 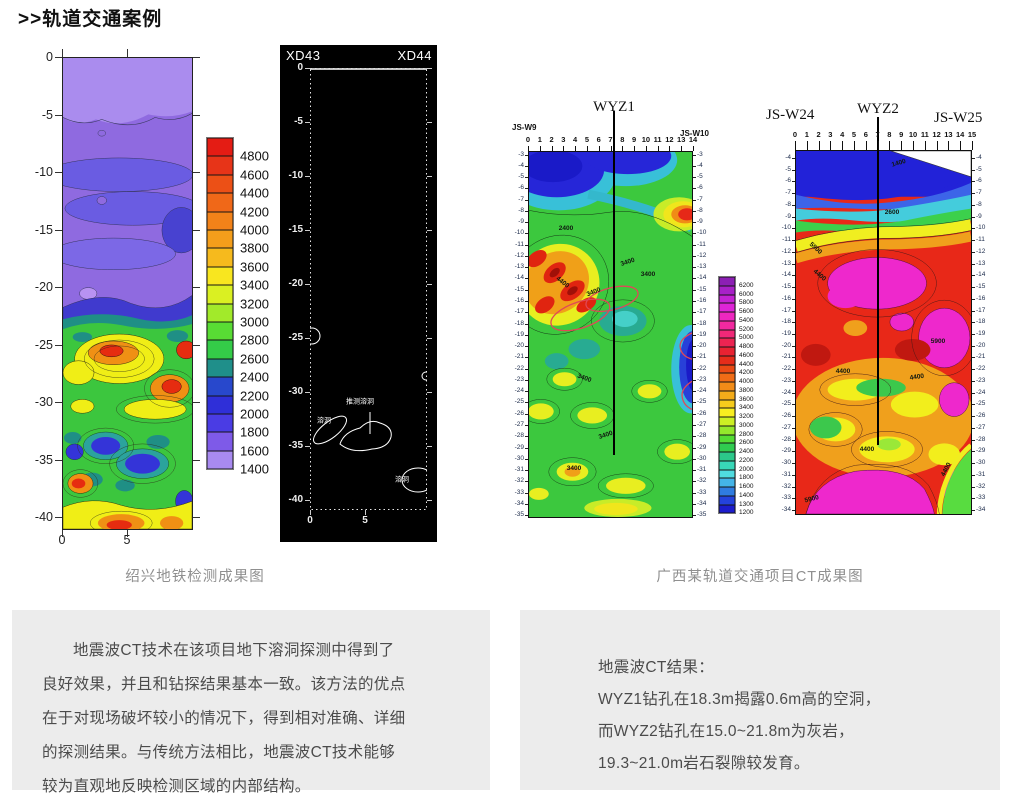 What do you see at coordinates (701, 244) in the screenshot?
I see `plot1-y-right: -11` at bounding box center [701, 244].